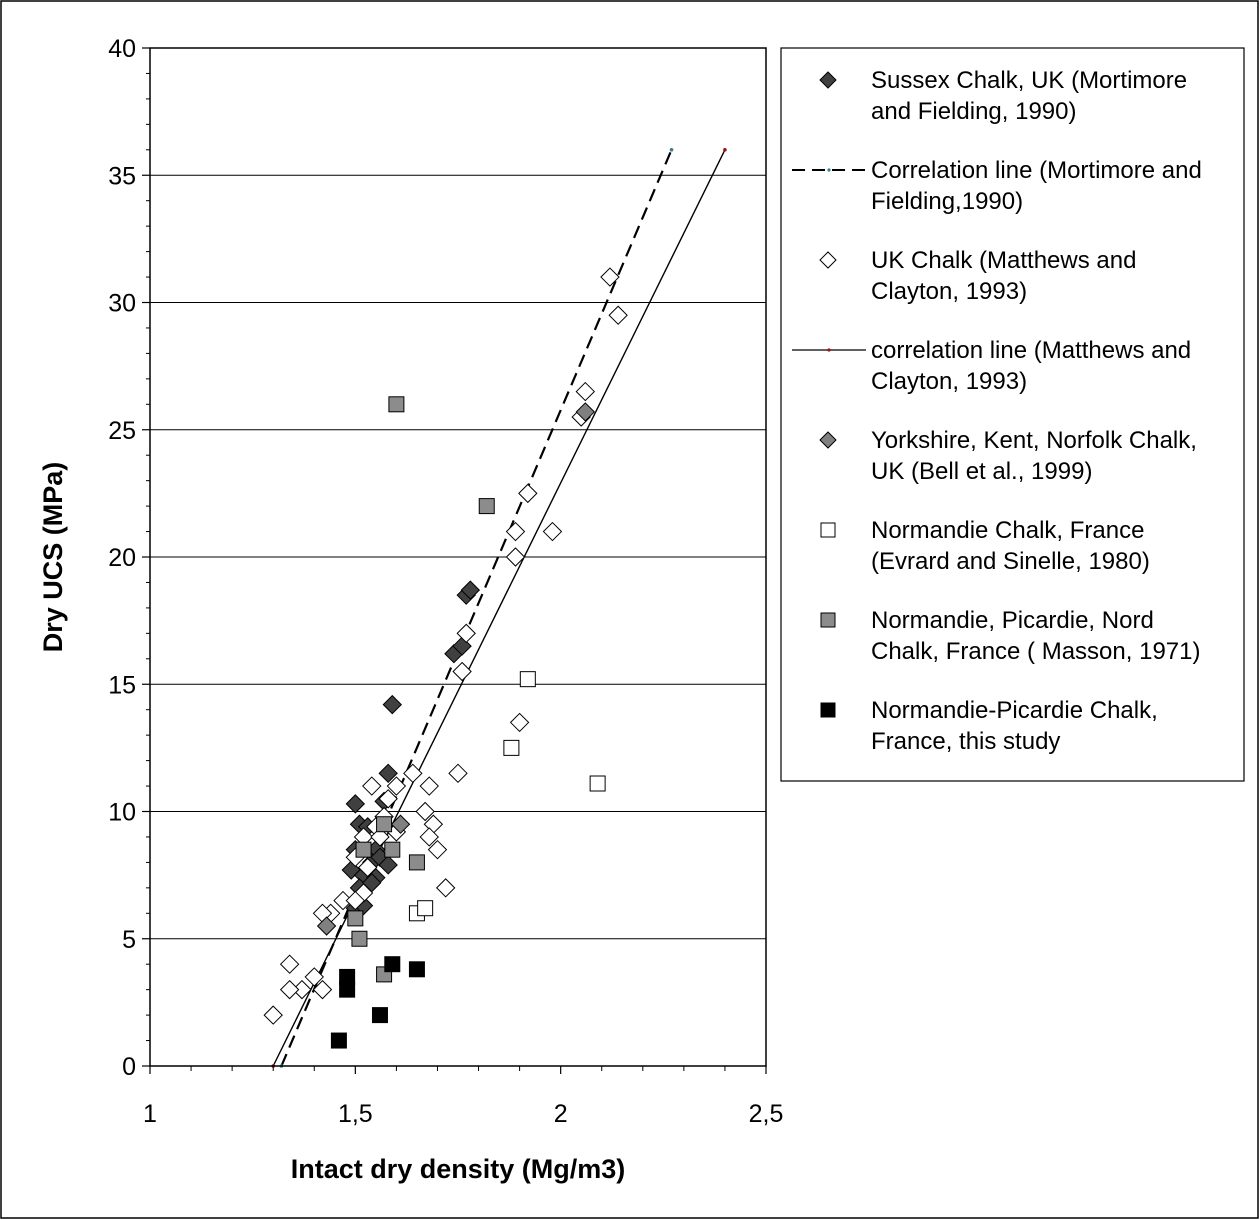  I want to click on legend-label-2: UK Chalk (Matthews and, so click(1003, 260).